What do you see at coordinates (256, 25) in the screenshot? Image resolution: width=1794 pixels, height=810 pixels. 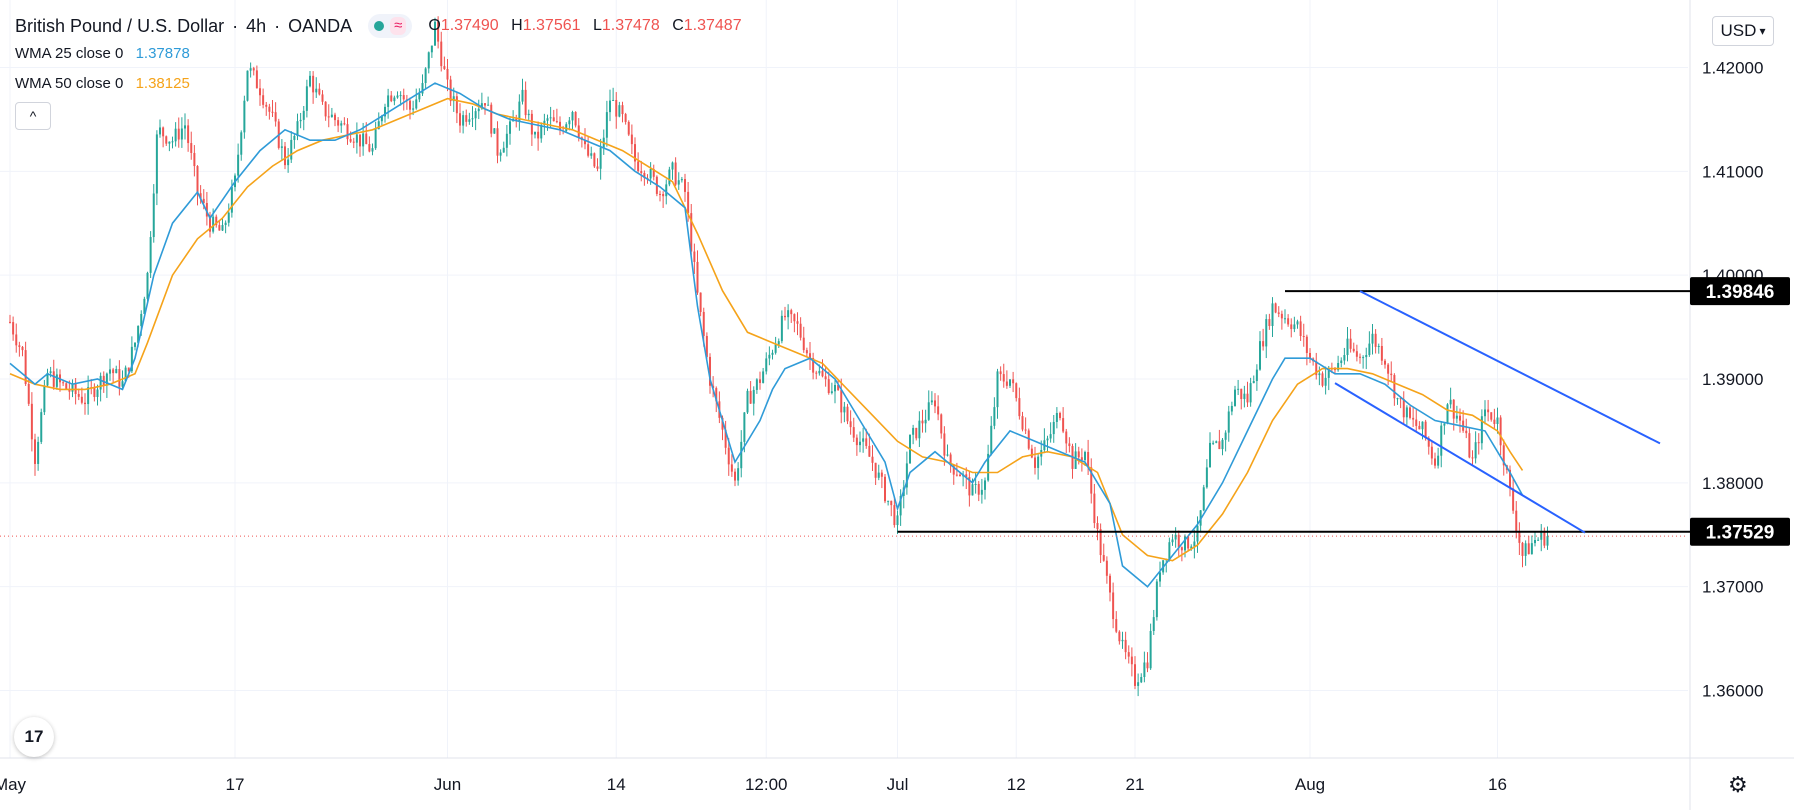 I see `interval-label: 4h` at bounding box center [256, 25].